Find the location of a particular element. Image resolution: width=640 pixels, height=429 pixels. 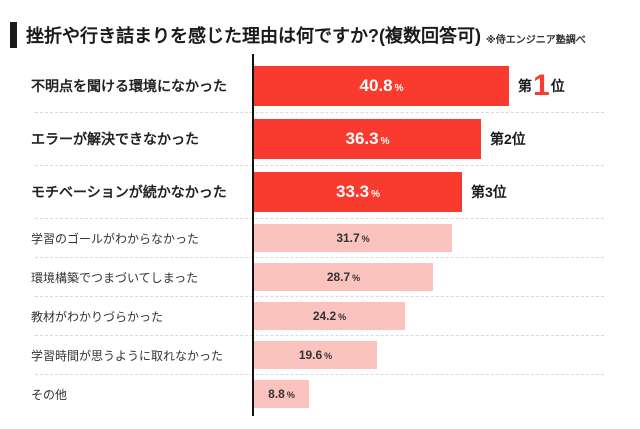

chart-header: 挫折や行き詰まりを感じた理由は何ですか?(複数回答可) ※侍エンジニア塾調べ is located at coordinates (320, 33).